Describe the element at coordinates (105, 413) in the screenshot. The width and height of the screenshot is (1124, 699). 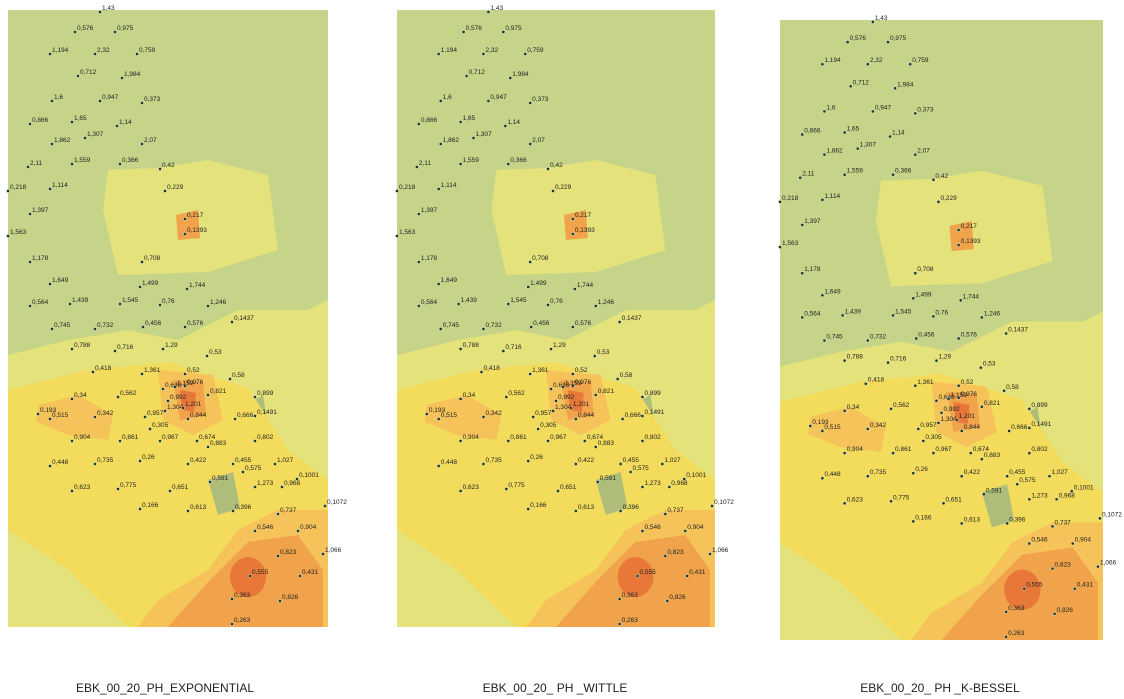
I see `point-label: 0,342` at that location.